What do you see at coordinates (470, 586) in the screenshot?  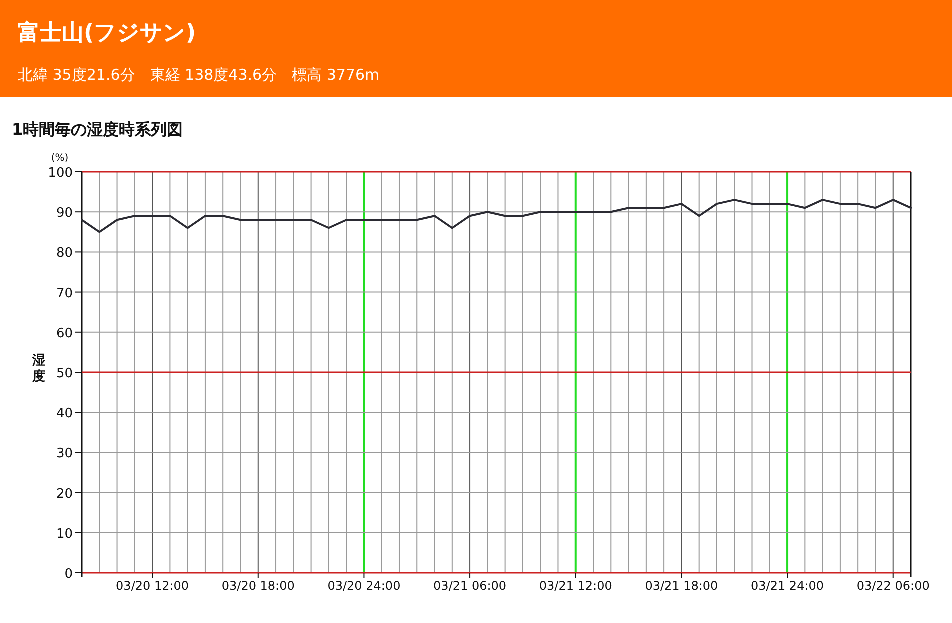 I see `x-tick-label: 03/21 06:00` at bounding box center [470, 586].